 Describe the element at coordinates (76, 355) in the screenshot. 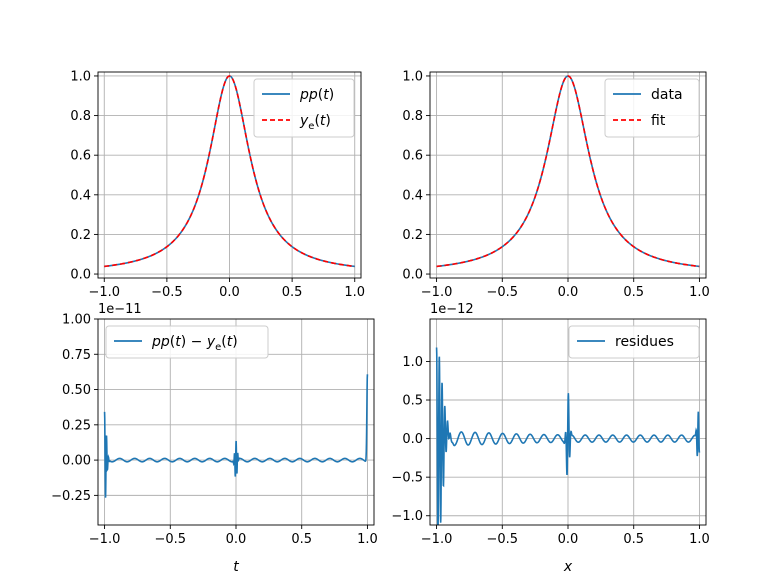

I see `y-tick-label: 0.75` at that location.